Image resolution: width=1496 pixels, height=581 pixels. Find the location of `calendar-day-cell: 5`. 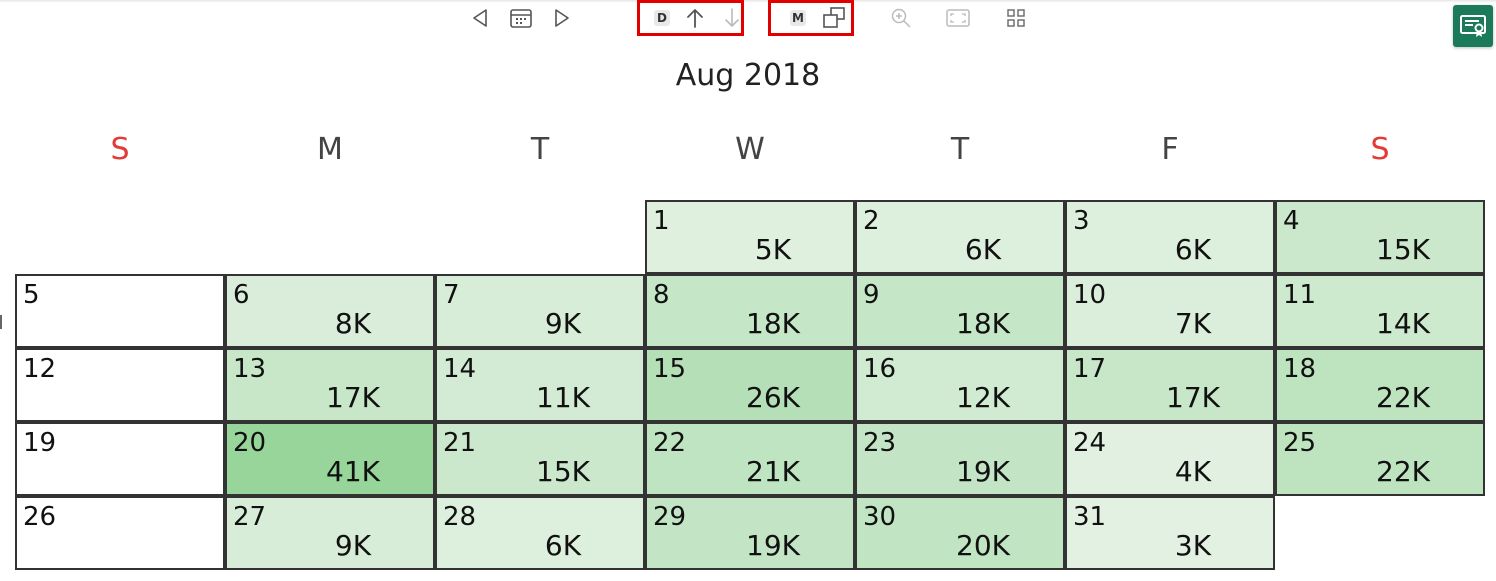

calendar-day-cell: 5 is located at coordinates (120, 311).